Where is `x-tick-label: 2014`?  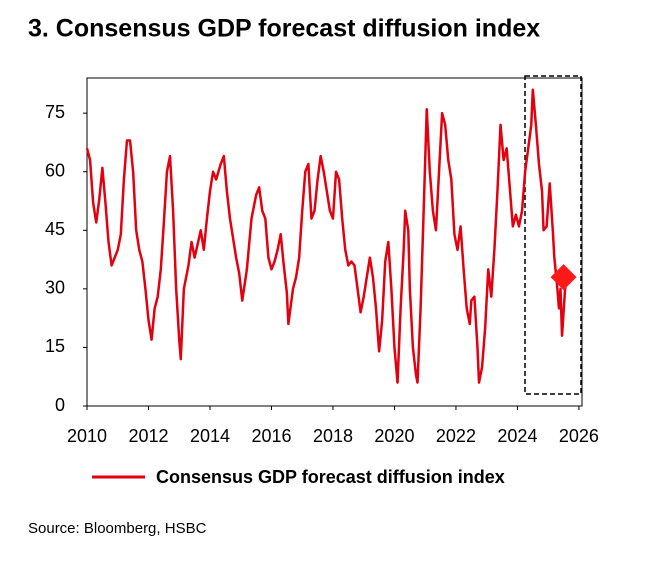
x-tick-label: 2014 is located at coordinates (210, 436).